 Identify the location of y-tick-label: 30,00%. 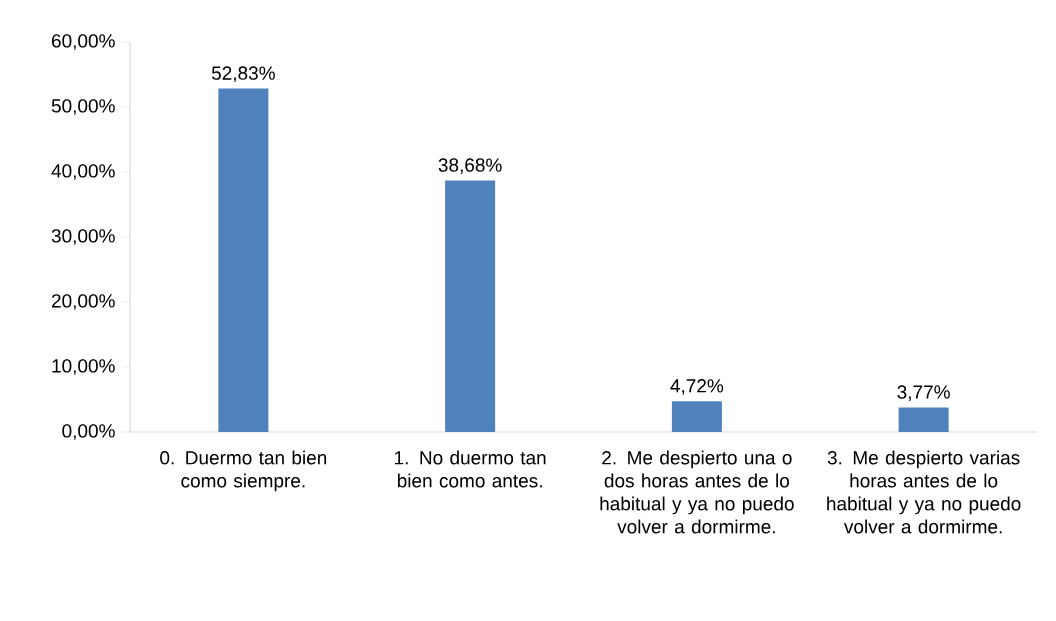
(83, 237).